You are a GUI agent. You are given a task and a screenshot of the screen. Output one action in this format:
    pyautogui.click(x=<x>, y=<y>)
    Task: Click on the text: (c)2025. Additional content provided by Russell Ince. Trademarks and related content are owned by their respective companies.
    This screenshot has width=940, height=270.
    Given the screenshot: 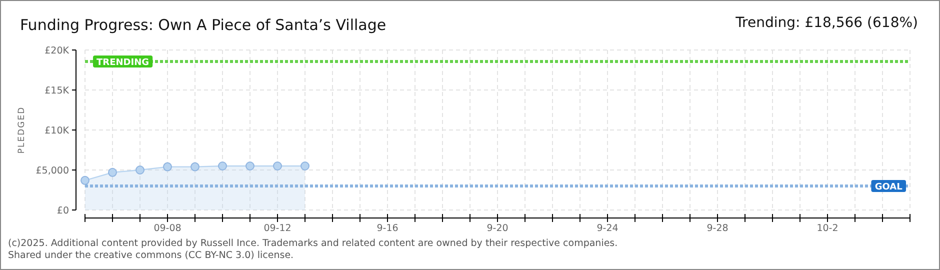 What is the action you would take?
    pyautogui.click(x=313, y=243)
    